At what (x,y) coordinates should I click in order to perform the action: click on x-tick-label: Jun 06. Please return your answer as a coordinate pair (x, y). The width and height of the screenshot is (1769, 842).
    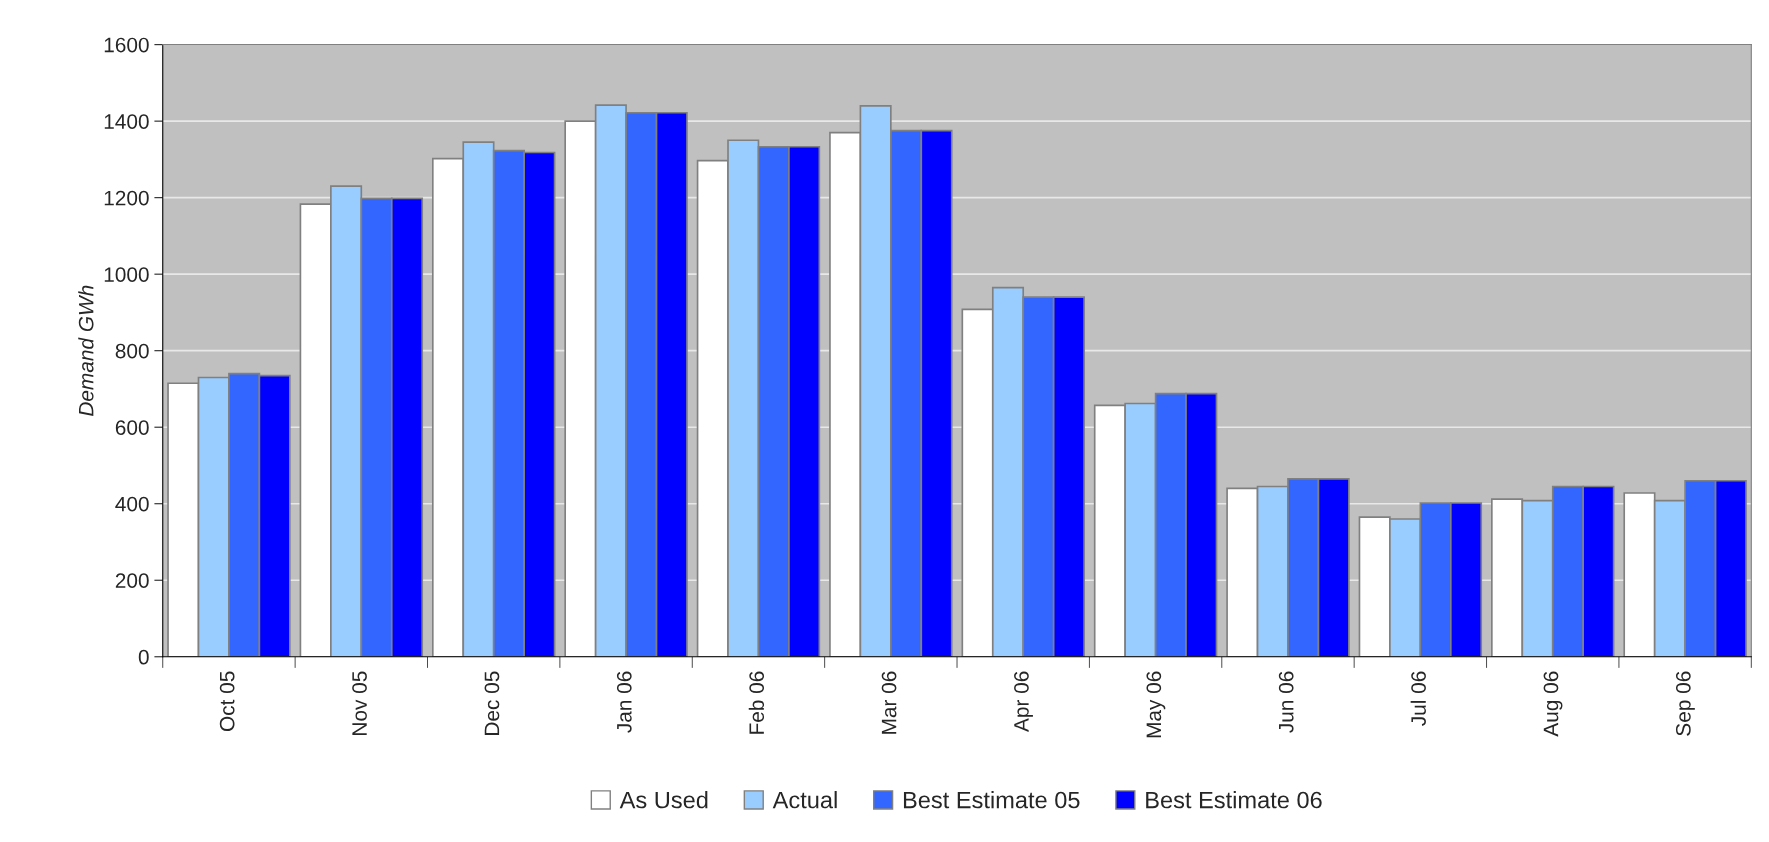
    Looking at the image, I should click on (1286, 702).